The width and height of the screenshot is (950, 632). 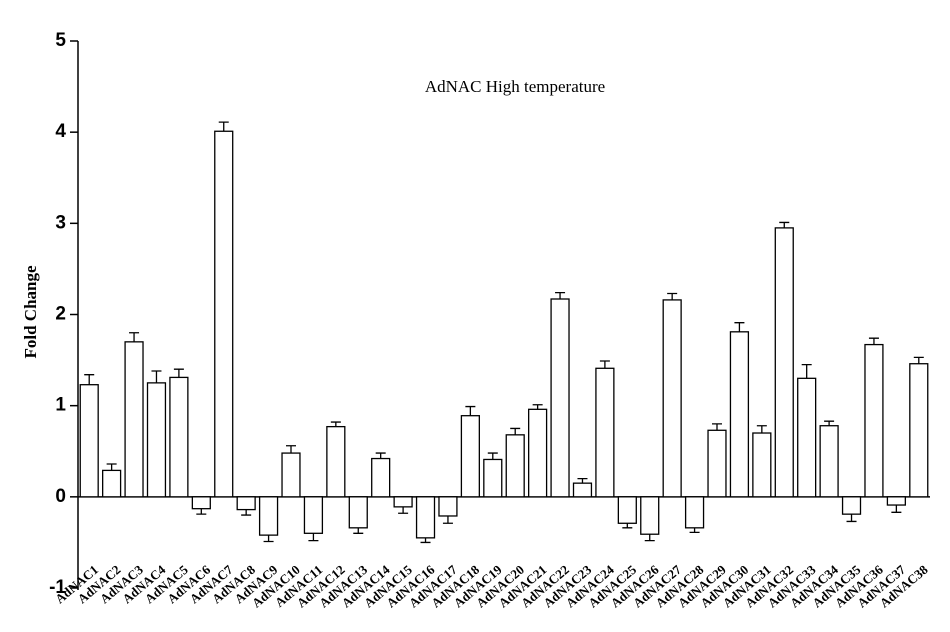 What do you see at coordinates (60, 222) in the screenshot?
I see `y-tick-label: 3` at bounding box center [60, 222].